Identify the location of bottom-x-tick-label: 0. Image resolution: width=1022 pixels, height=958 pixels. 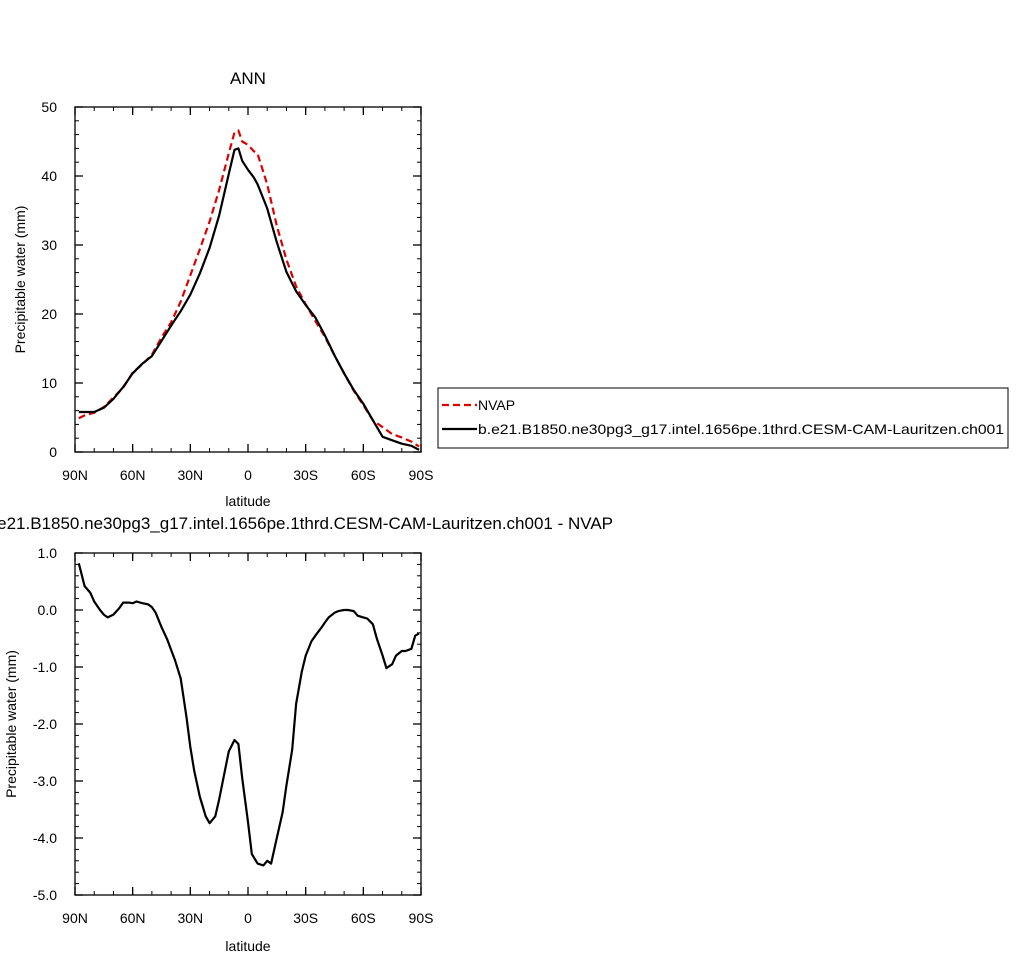
(248, 918).